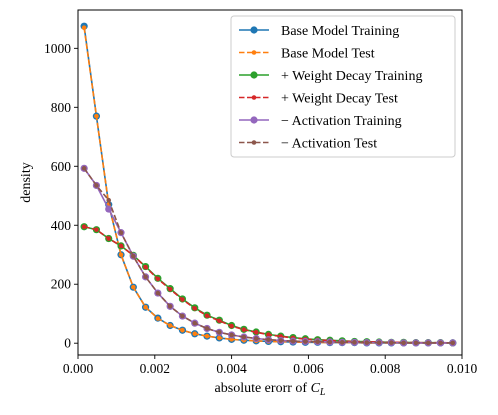 Image resolution: width=498 pixels, height=415 pixels. I want to click on x-tick-label: 0.002, so click(155, 368).